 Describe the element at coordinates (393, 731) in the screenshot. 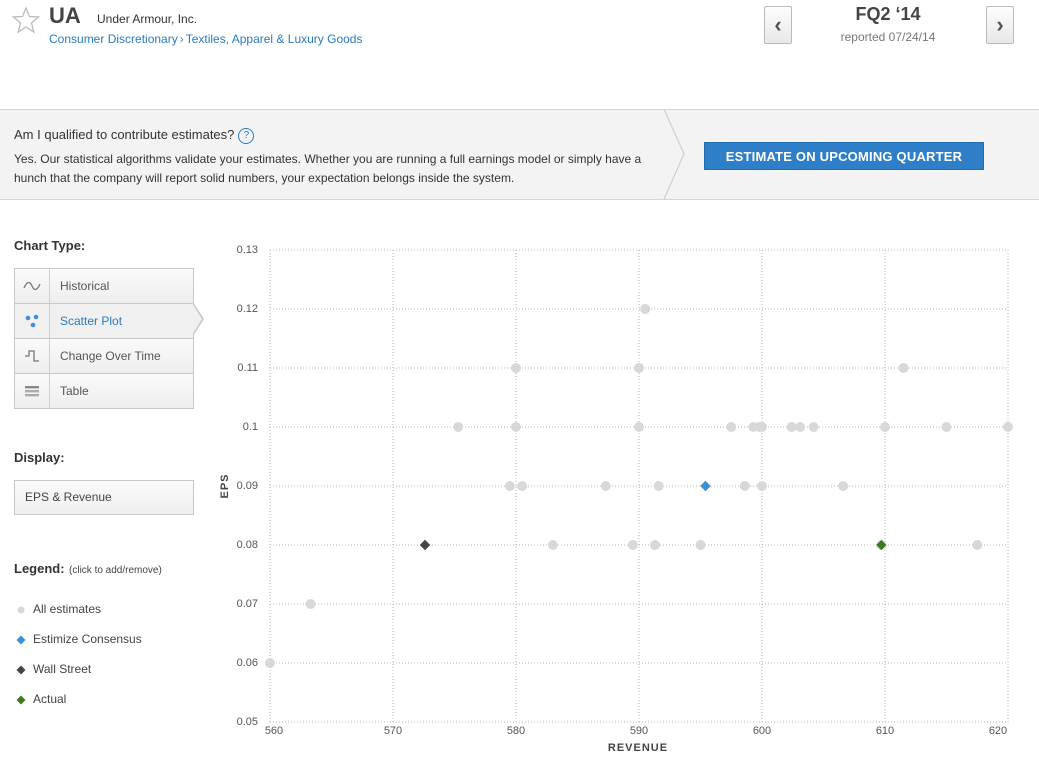

I see `x-tick-label: 570` at that location.